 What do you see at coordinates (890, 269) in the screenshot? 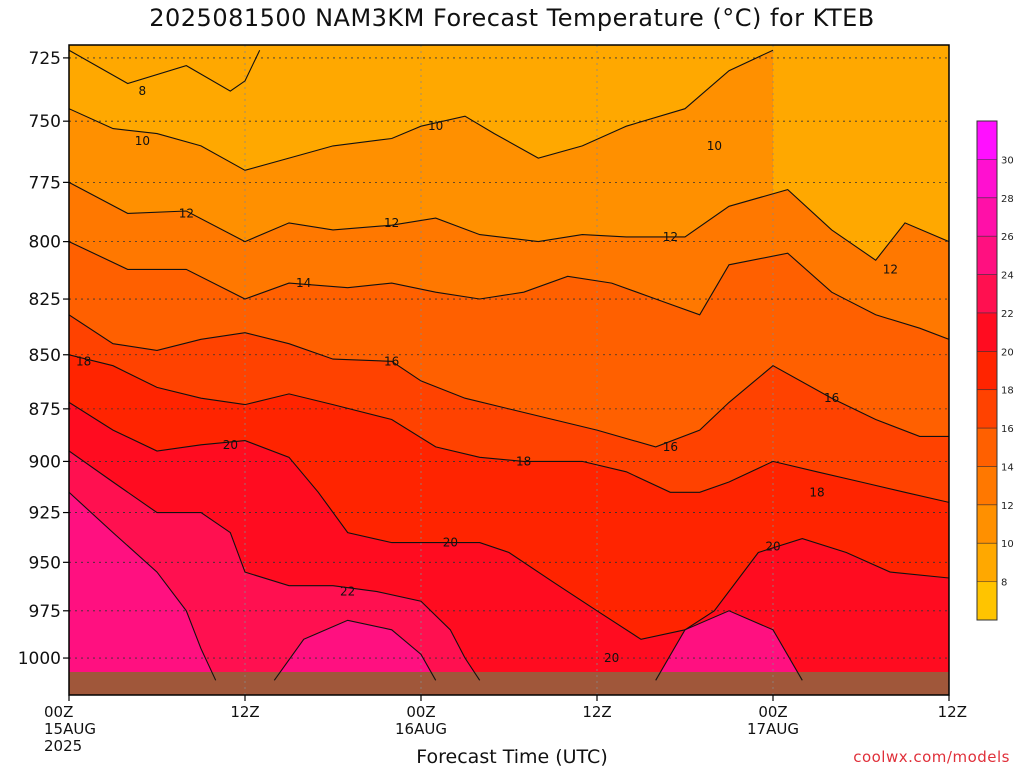
I see `isotherm-label-7: 12` at bounding box center [890, 269].